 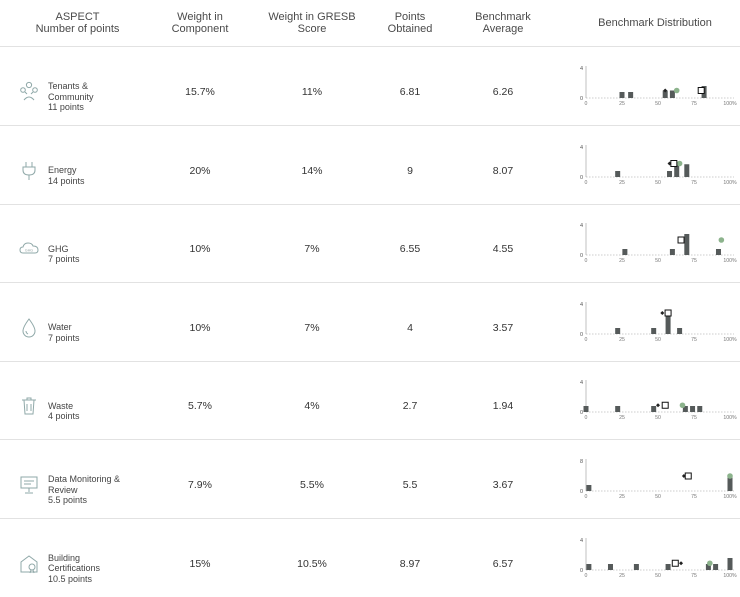 I want to click on points-obtained-value: 8.97, so click(x=410, y=563).